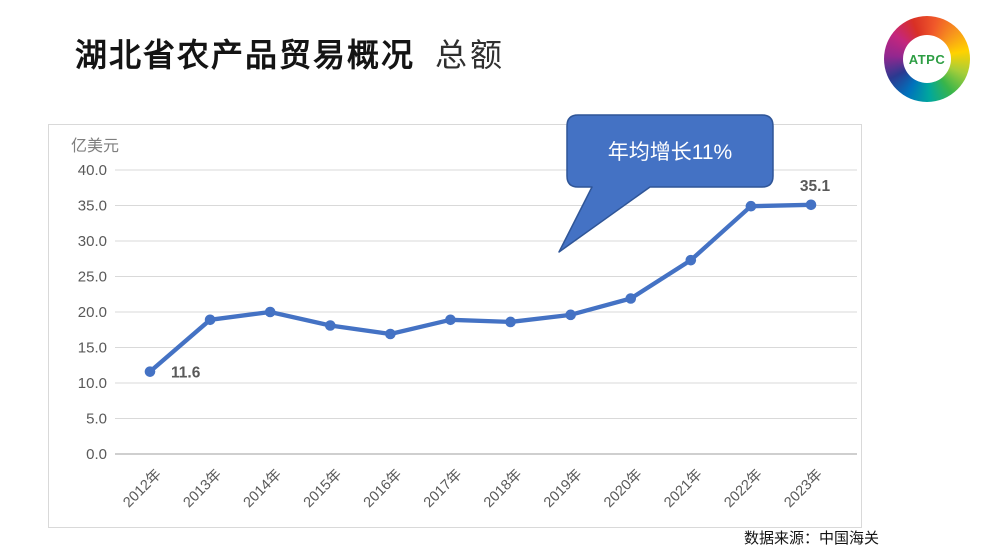 The width and height of the screenshot is (989, 556). What do you see at coordinates (186, 373) in the screenshot?
I see `data-label-first: 11.6` at bounding box center [186, 373].